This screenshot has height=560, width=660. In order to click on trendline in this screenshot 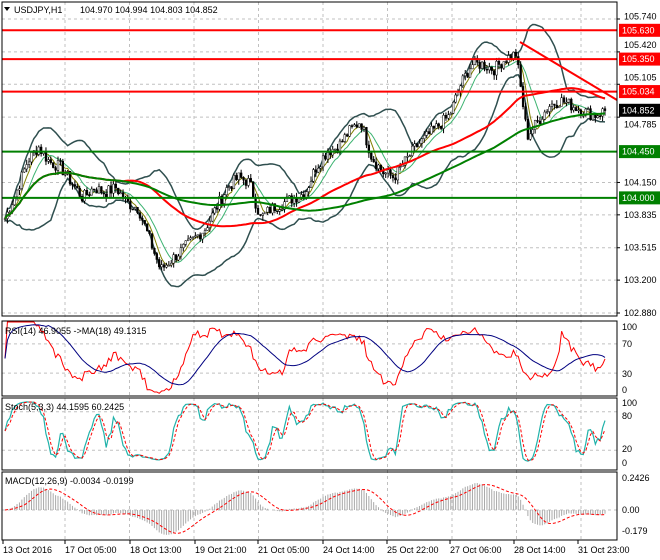, I will do `click(568, 71)`.